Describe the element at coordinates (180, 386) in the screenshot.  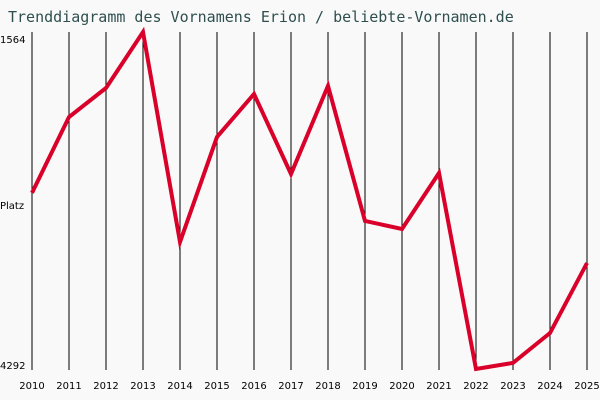
I see `x-axis-tick-label: 2014` at that location.